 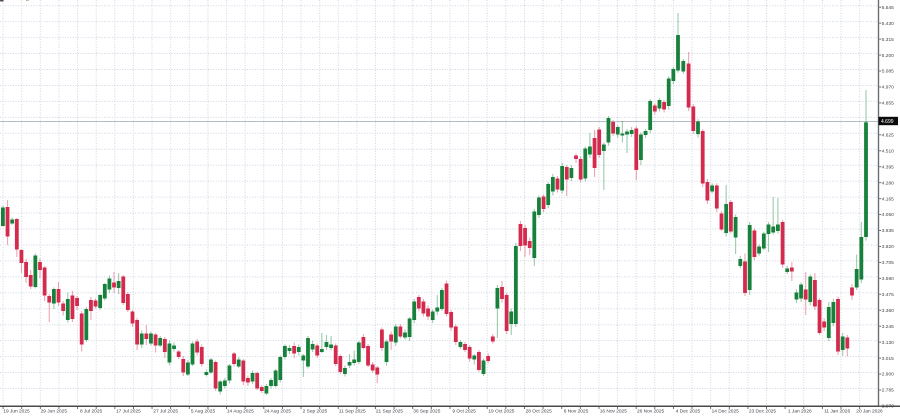 What do you see at coordinates (888, 215) in the screenshot?
I see `svg-text: 4.050` at bounding box center [888, 215].